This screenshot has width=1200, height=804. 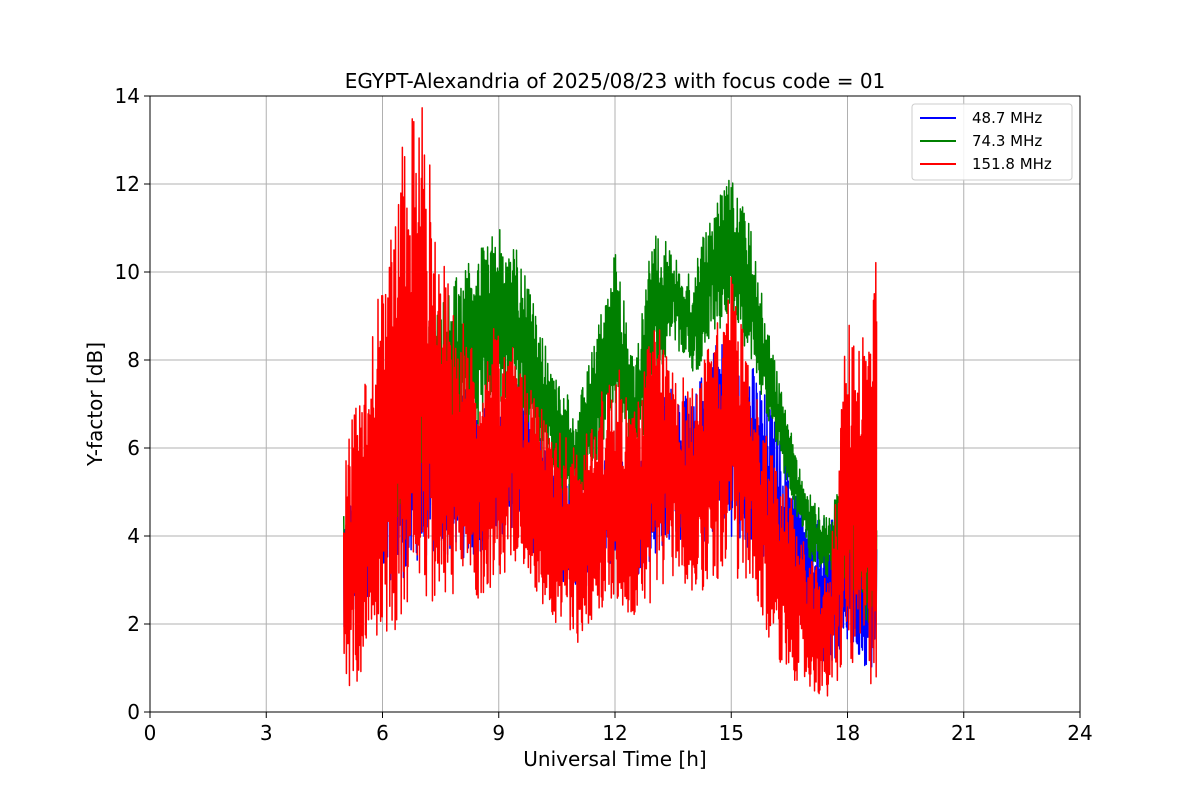 I want to click on y-tick-label: 4, so click(x=133, y=536).